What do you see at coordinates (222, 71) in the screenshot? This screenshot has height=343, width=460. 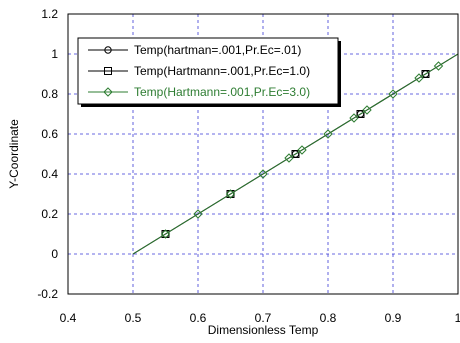 I see `legend-label: Temp(Hartmann=.001,Pr.Ec=1.0)` at bounding box center [222, 71].